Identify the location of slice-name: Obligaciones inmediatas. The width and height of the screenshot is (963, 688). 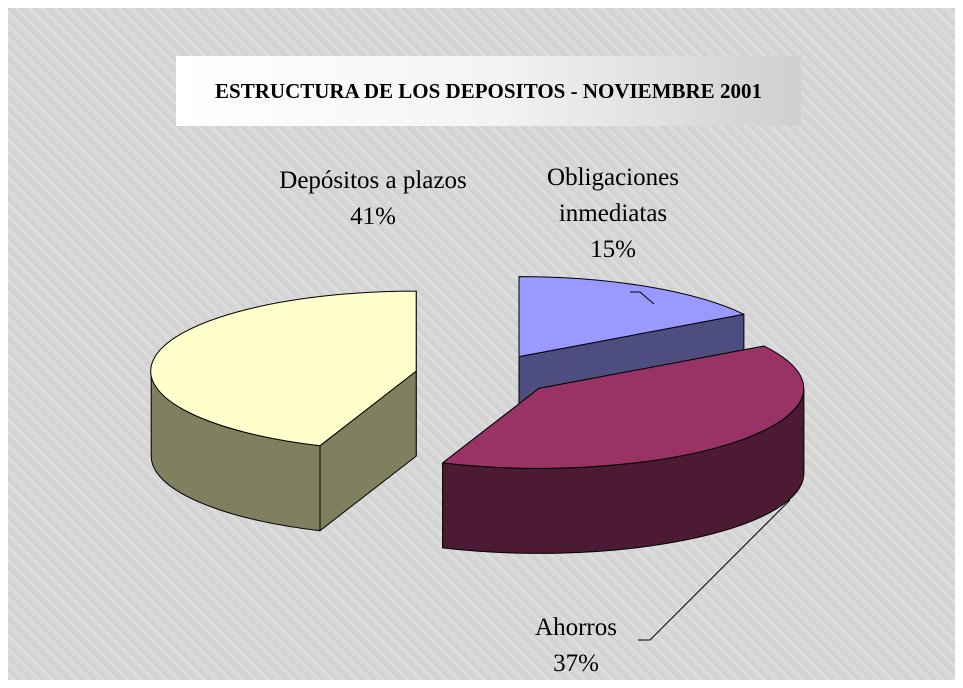
(613, 195).